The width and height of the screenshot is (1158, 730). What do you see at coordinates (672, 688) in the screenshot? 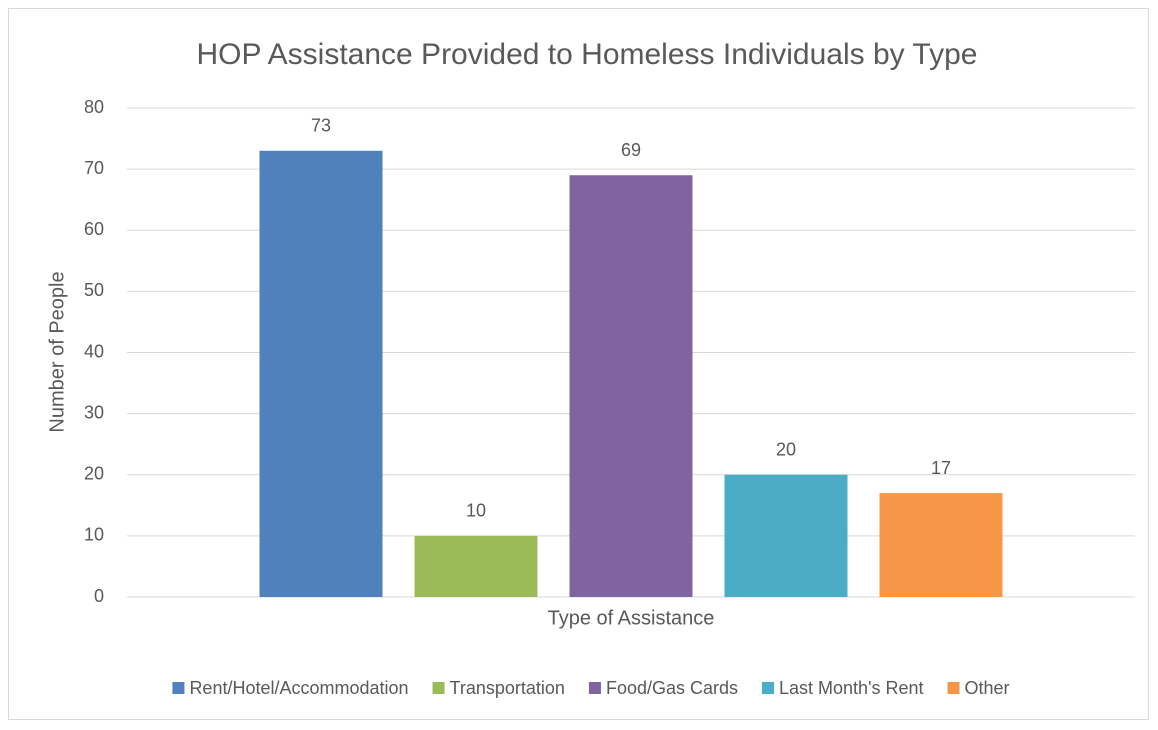
I see `legend-label: Food/Gas Cards` at bounding box center [672, 688].